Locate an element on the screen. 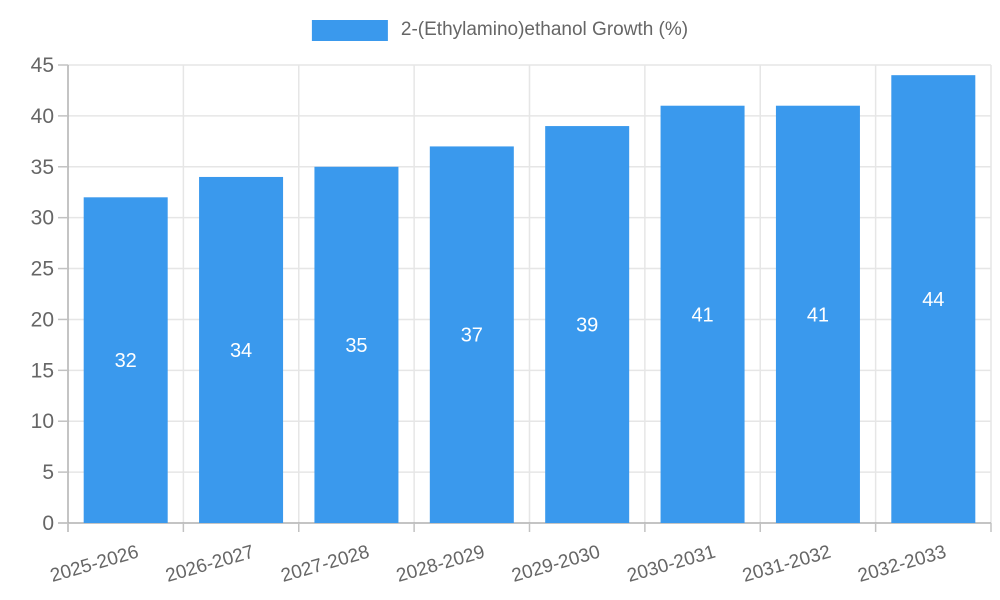 The image size is (1000, 600). y-tick-label: 40 is located at coordinates (42, 116).